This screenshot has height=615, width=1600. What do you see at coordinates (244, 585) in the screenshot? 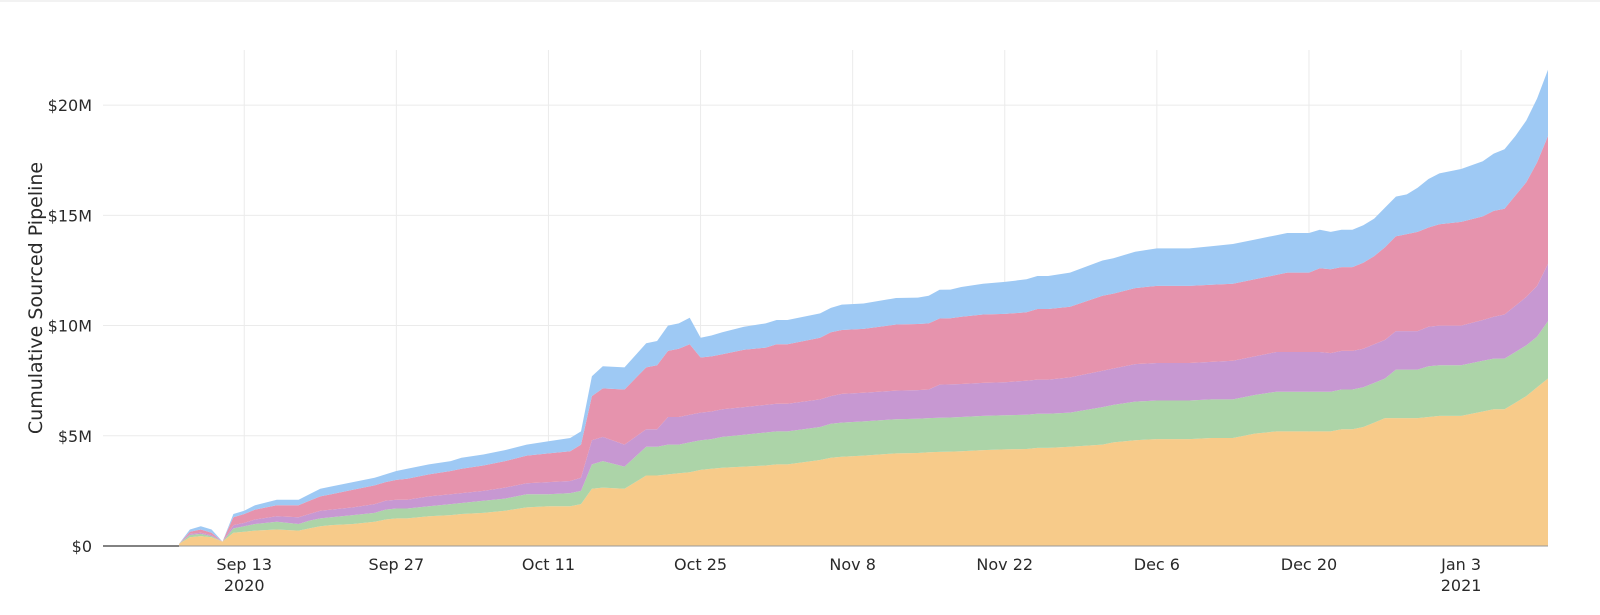
I see `x-tick-year-label: 2020` at bounding box center [244, 585].